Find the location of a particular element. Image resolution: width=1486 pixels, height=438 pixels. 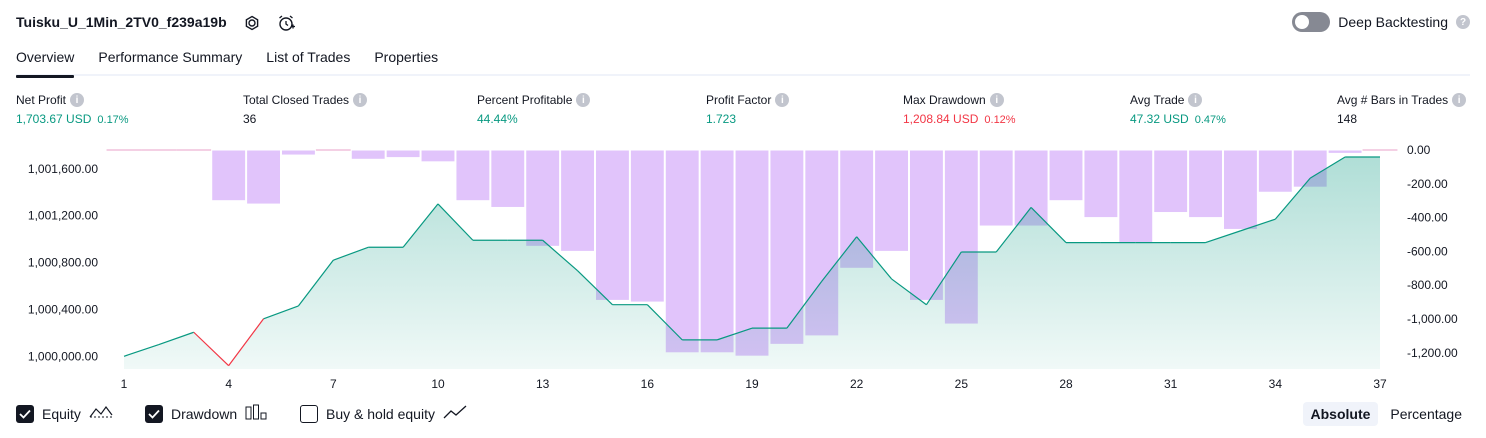

metric-value: 148 is located at coordinates (1347, 119).